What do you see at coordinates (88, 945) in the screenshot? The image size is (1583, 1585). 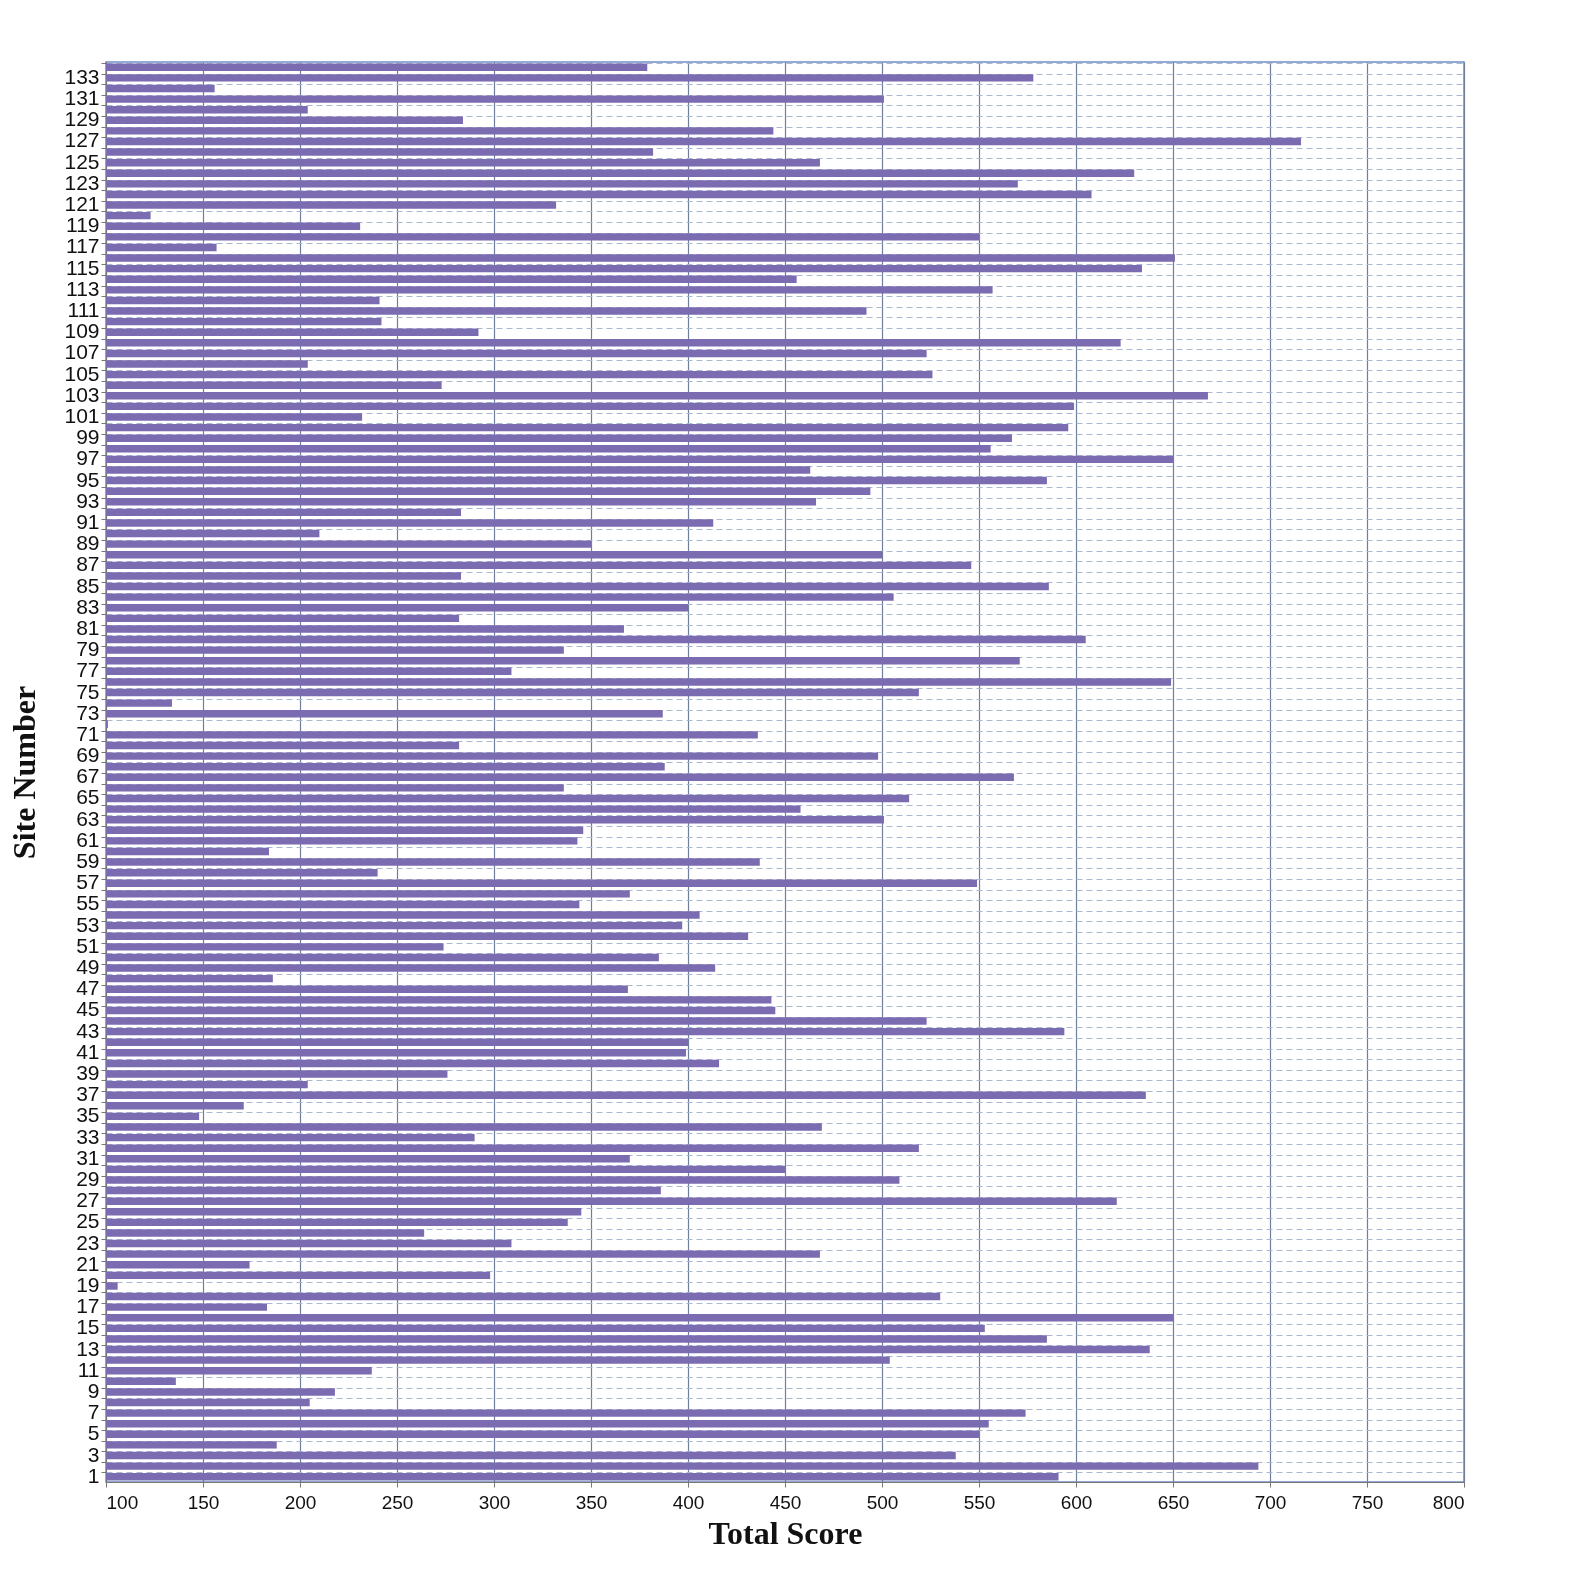 I see `y-tick-label: 51` at bounding box center [88, 945].